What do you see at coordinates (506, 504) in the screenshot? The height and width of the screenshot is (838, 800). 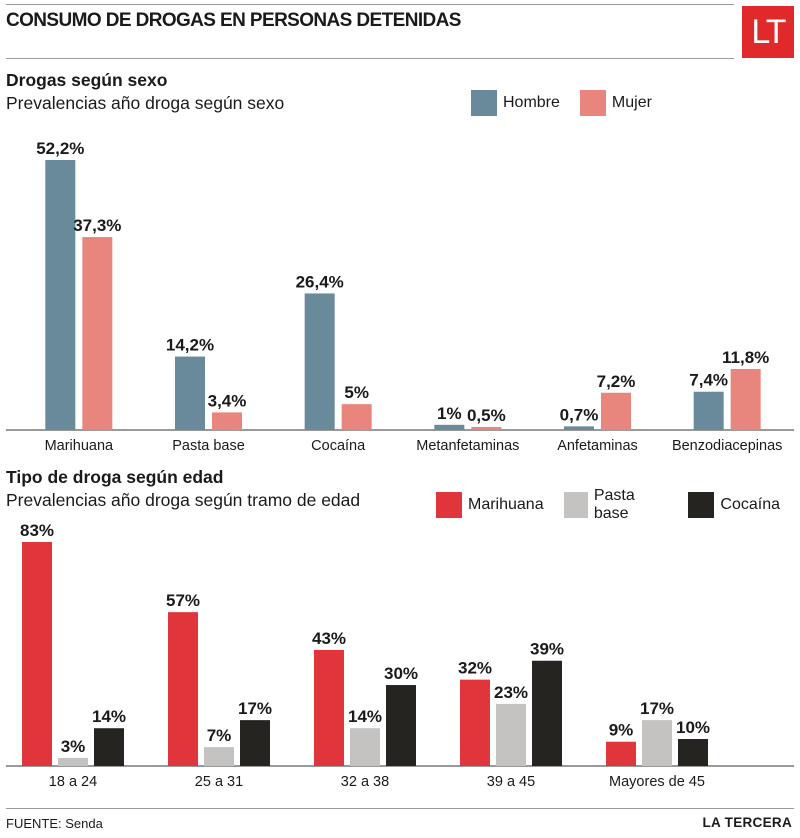 I see `legend-label-marihuana: Marihuana` at bounding box center [506, 504].